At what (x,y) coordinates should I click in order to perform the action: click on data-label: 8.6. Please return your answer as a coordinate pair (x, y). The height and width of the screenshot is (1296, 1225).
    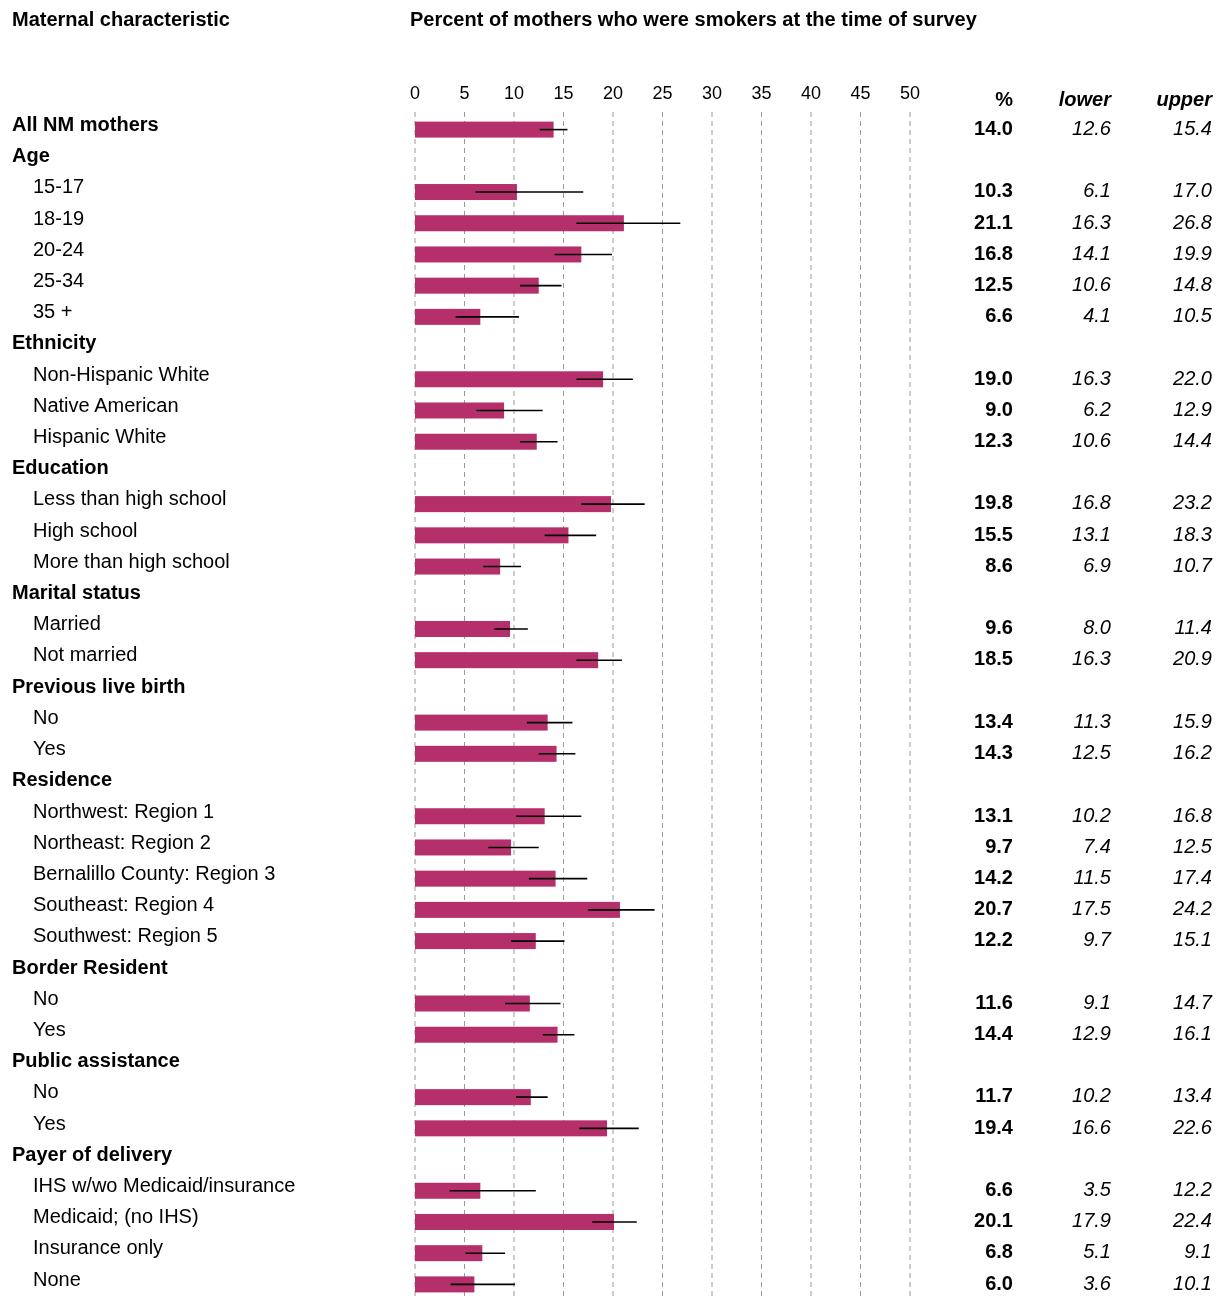
    Looking at the image, I should click on (999, 564).